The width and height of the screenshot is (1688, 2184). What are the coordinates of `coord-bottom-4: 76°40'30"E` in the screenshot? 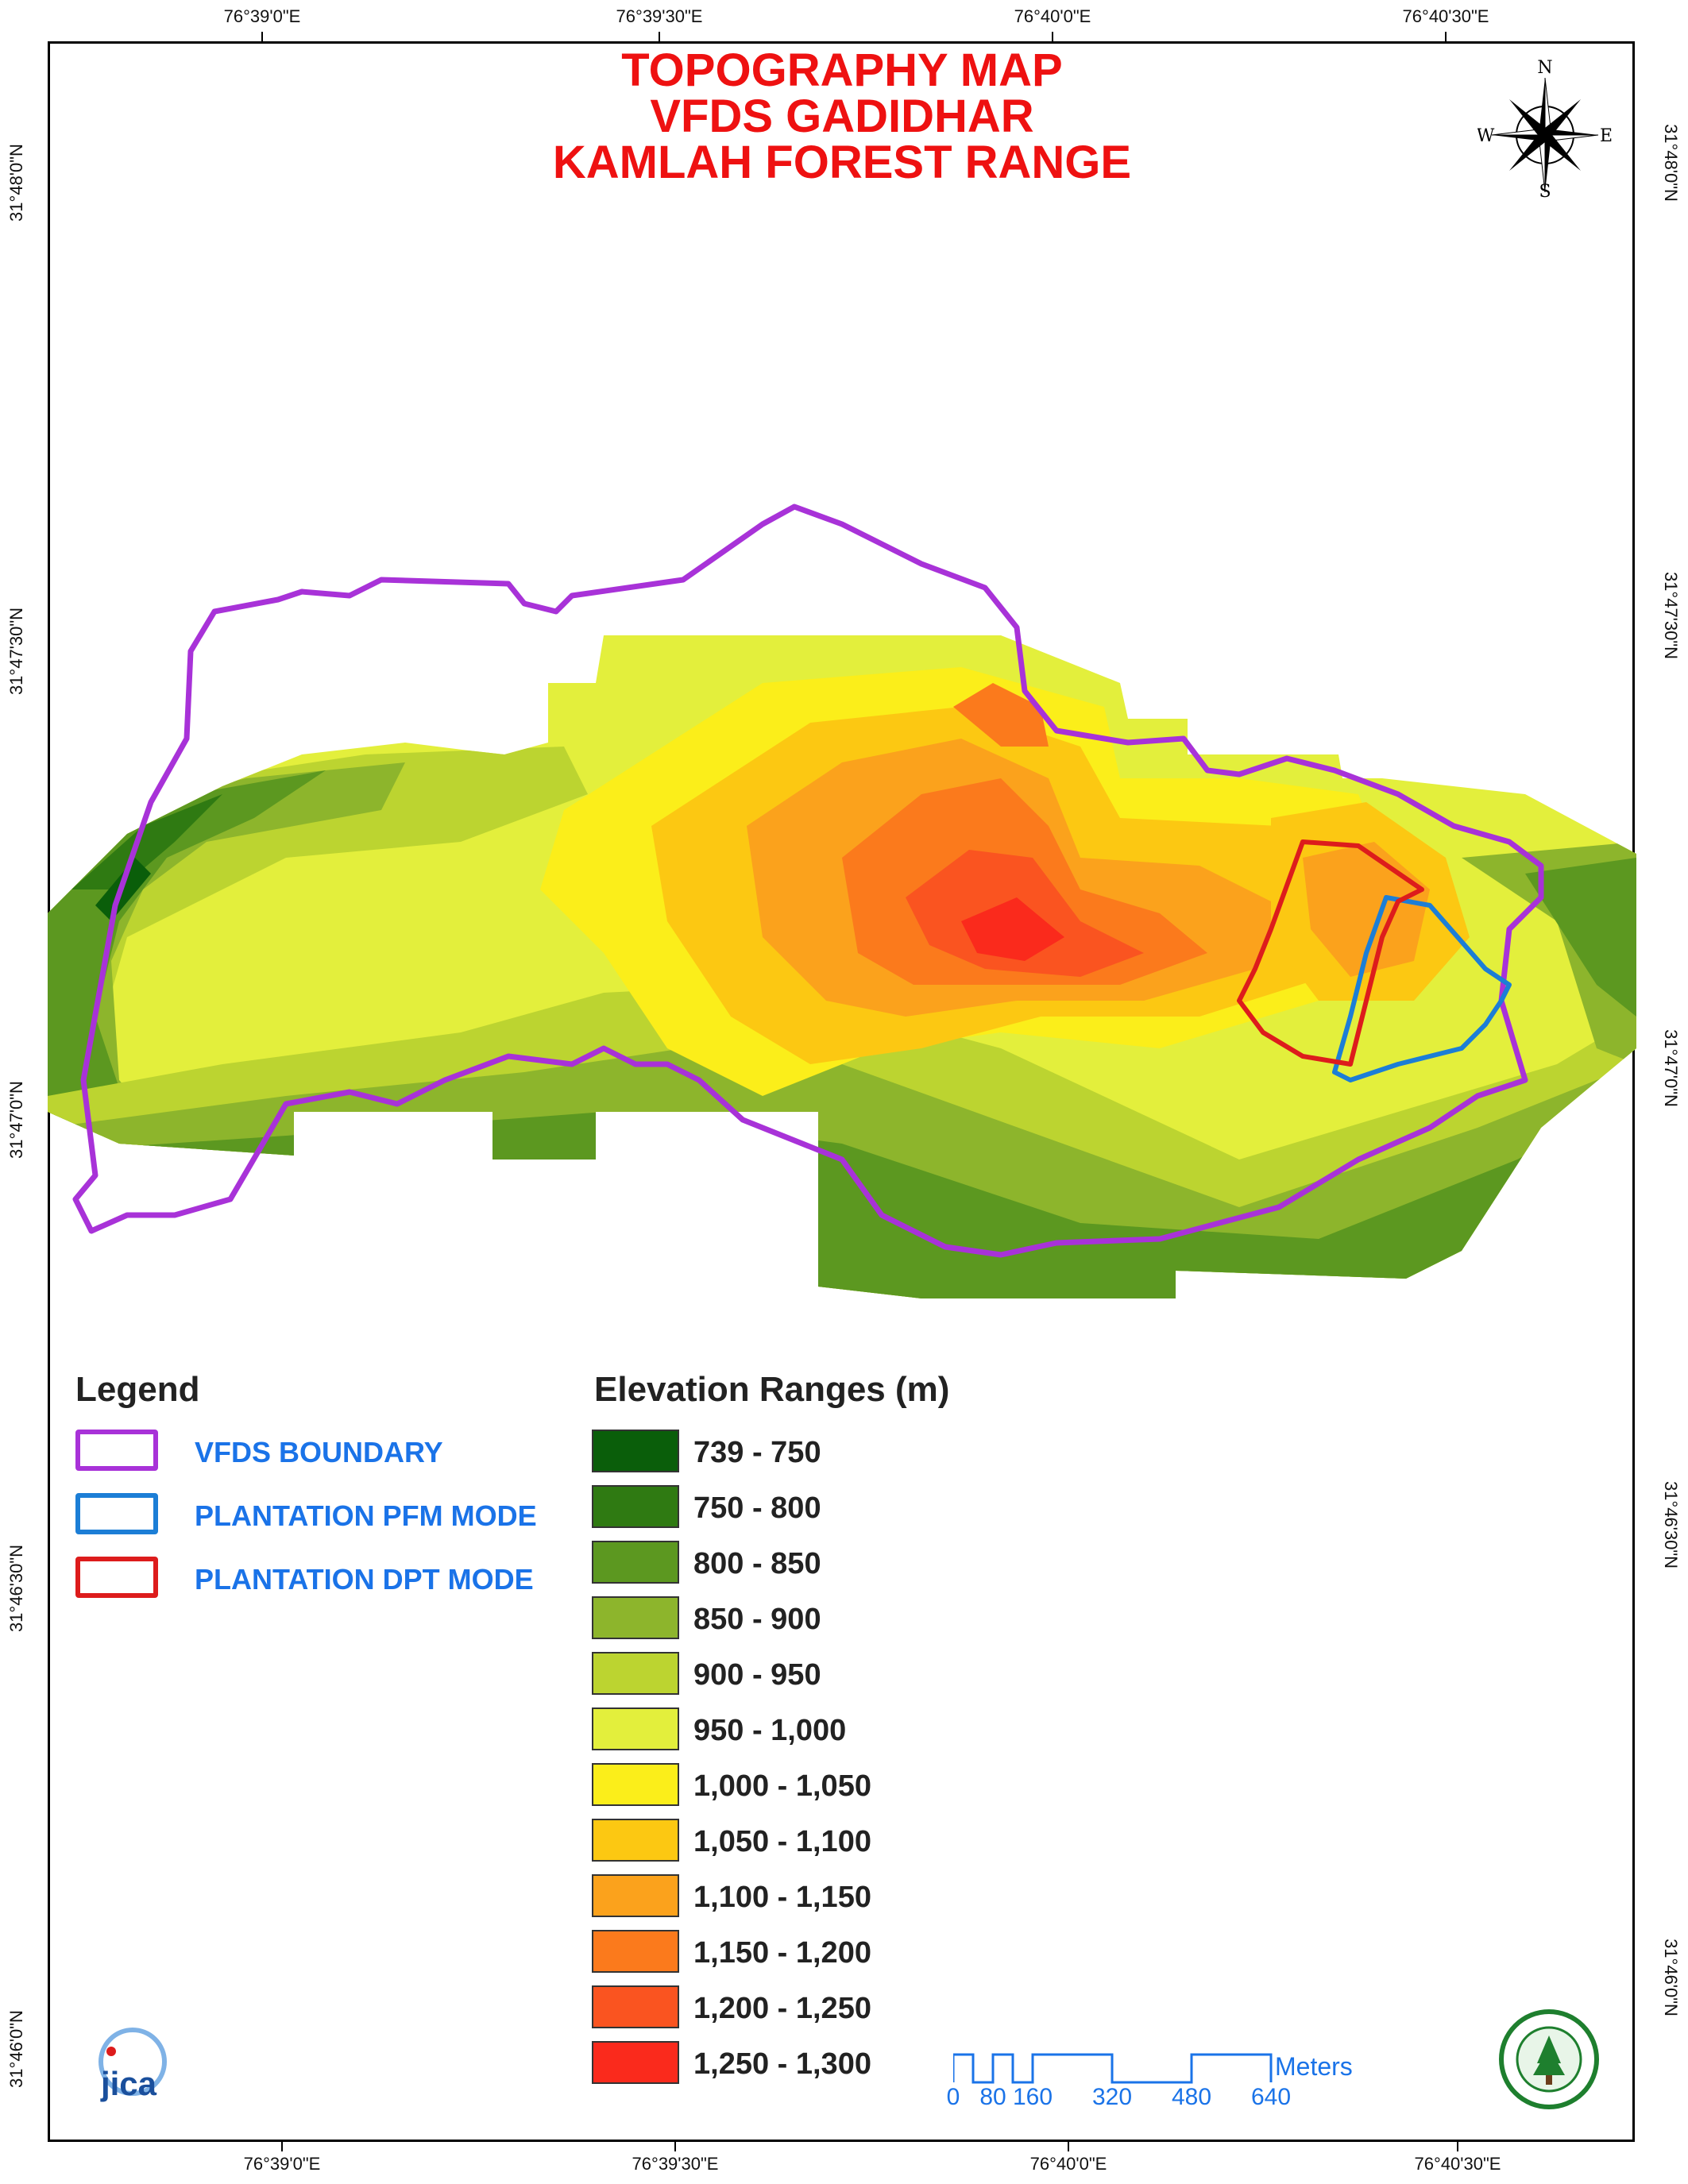 It's located at (1457, 2164).